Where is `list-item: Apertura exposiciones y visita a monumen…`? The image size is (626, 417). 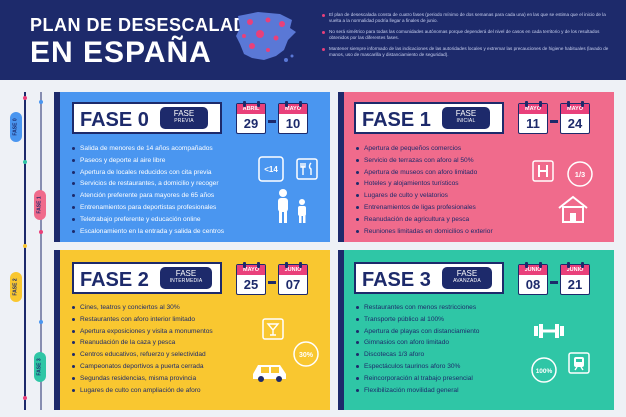 list-item: Apertura exposiciones y visita a monumen… is located at coordinates (142, 332).